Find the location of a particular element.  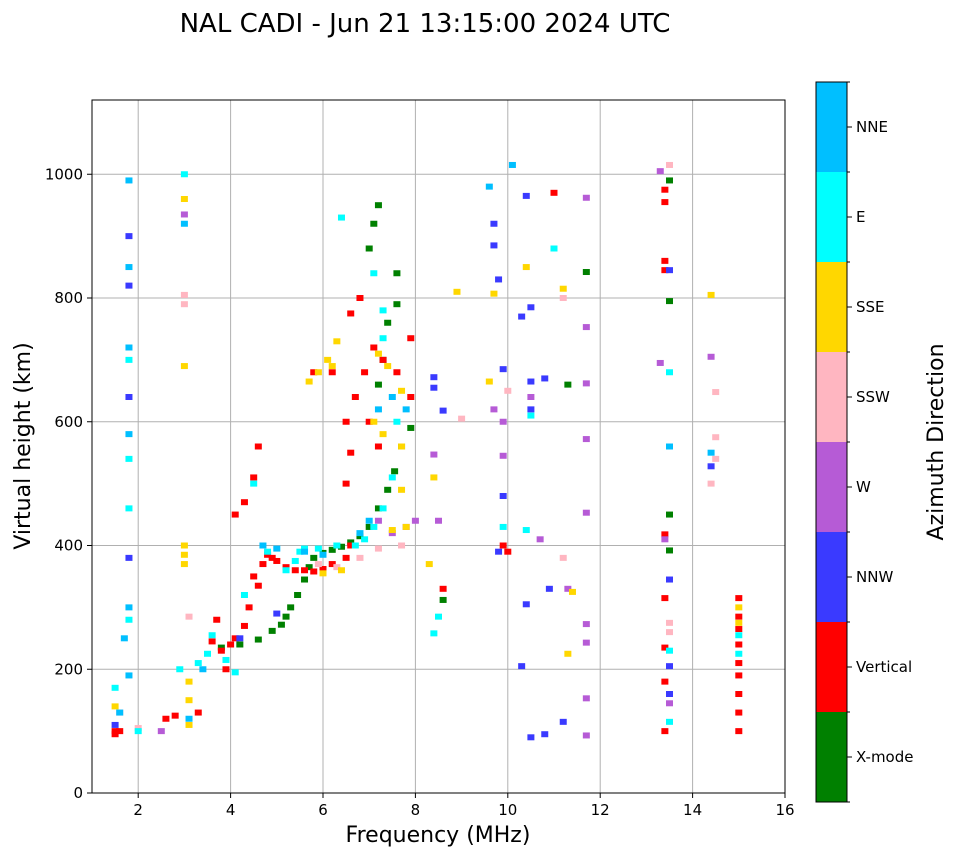

x-tick-label: 12 is located at coordinates (600, 810).